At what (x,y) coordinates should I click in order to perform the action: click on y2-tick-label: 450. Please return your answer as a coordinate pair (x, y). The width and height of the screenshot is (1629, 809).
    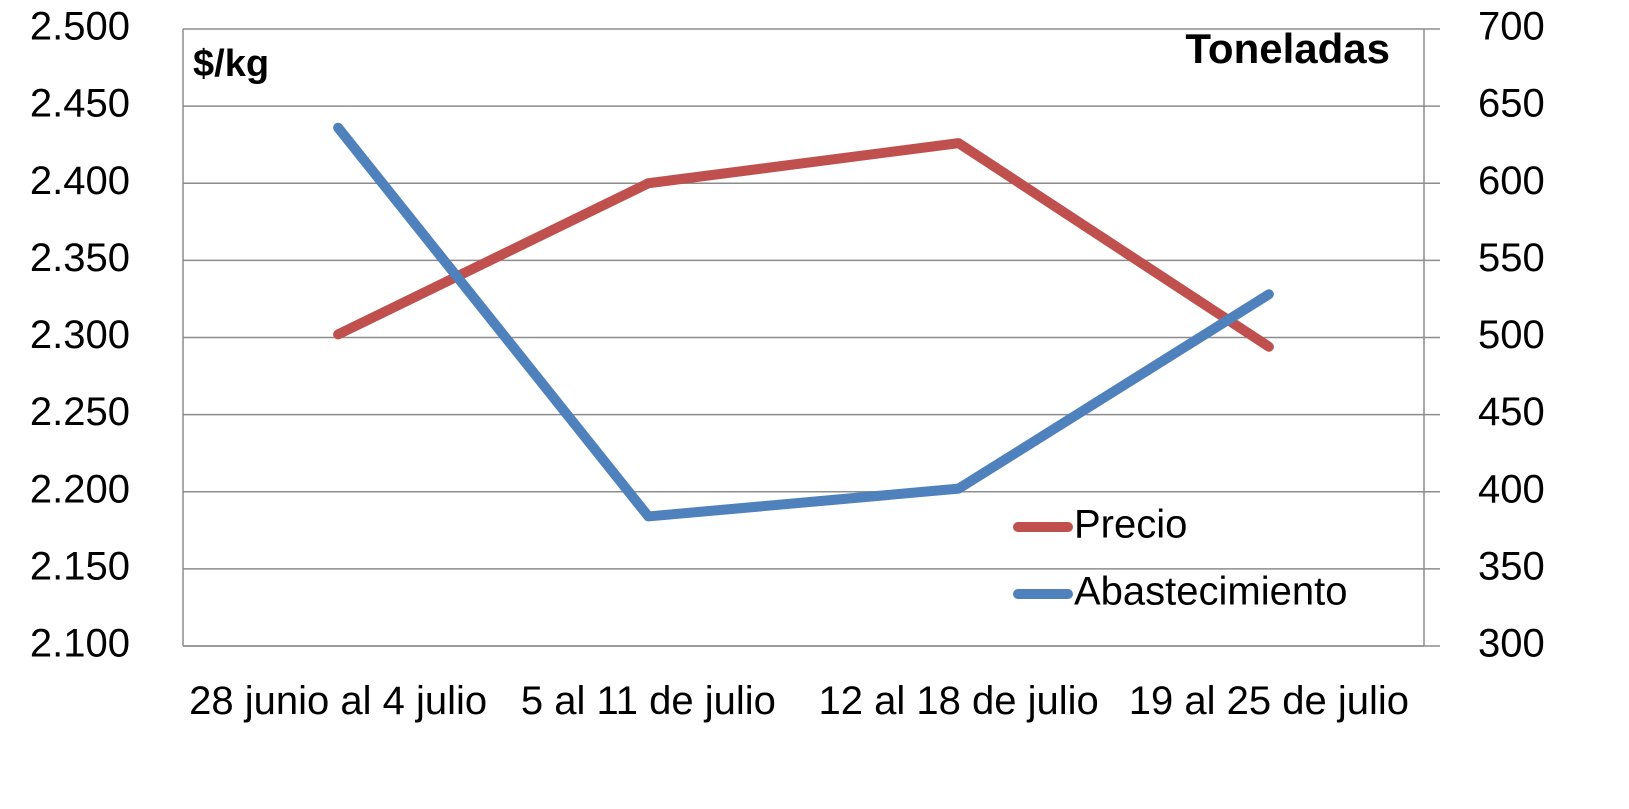
    Looking at the image, I should click on (1511, 412).